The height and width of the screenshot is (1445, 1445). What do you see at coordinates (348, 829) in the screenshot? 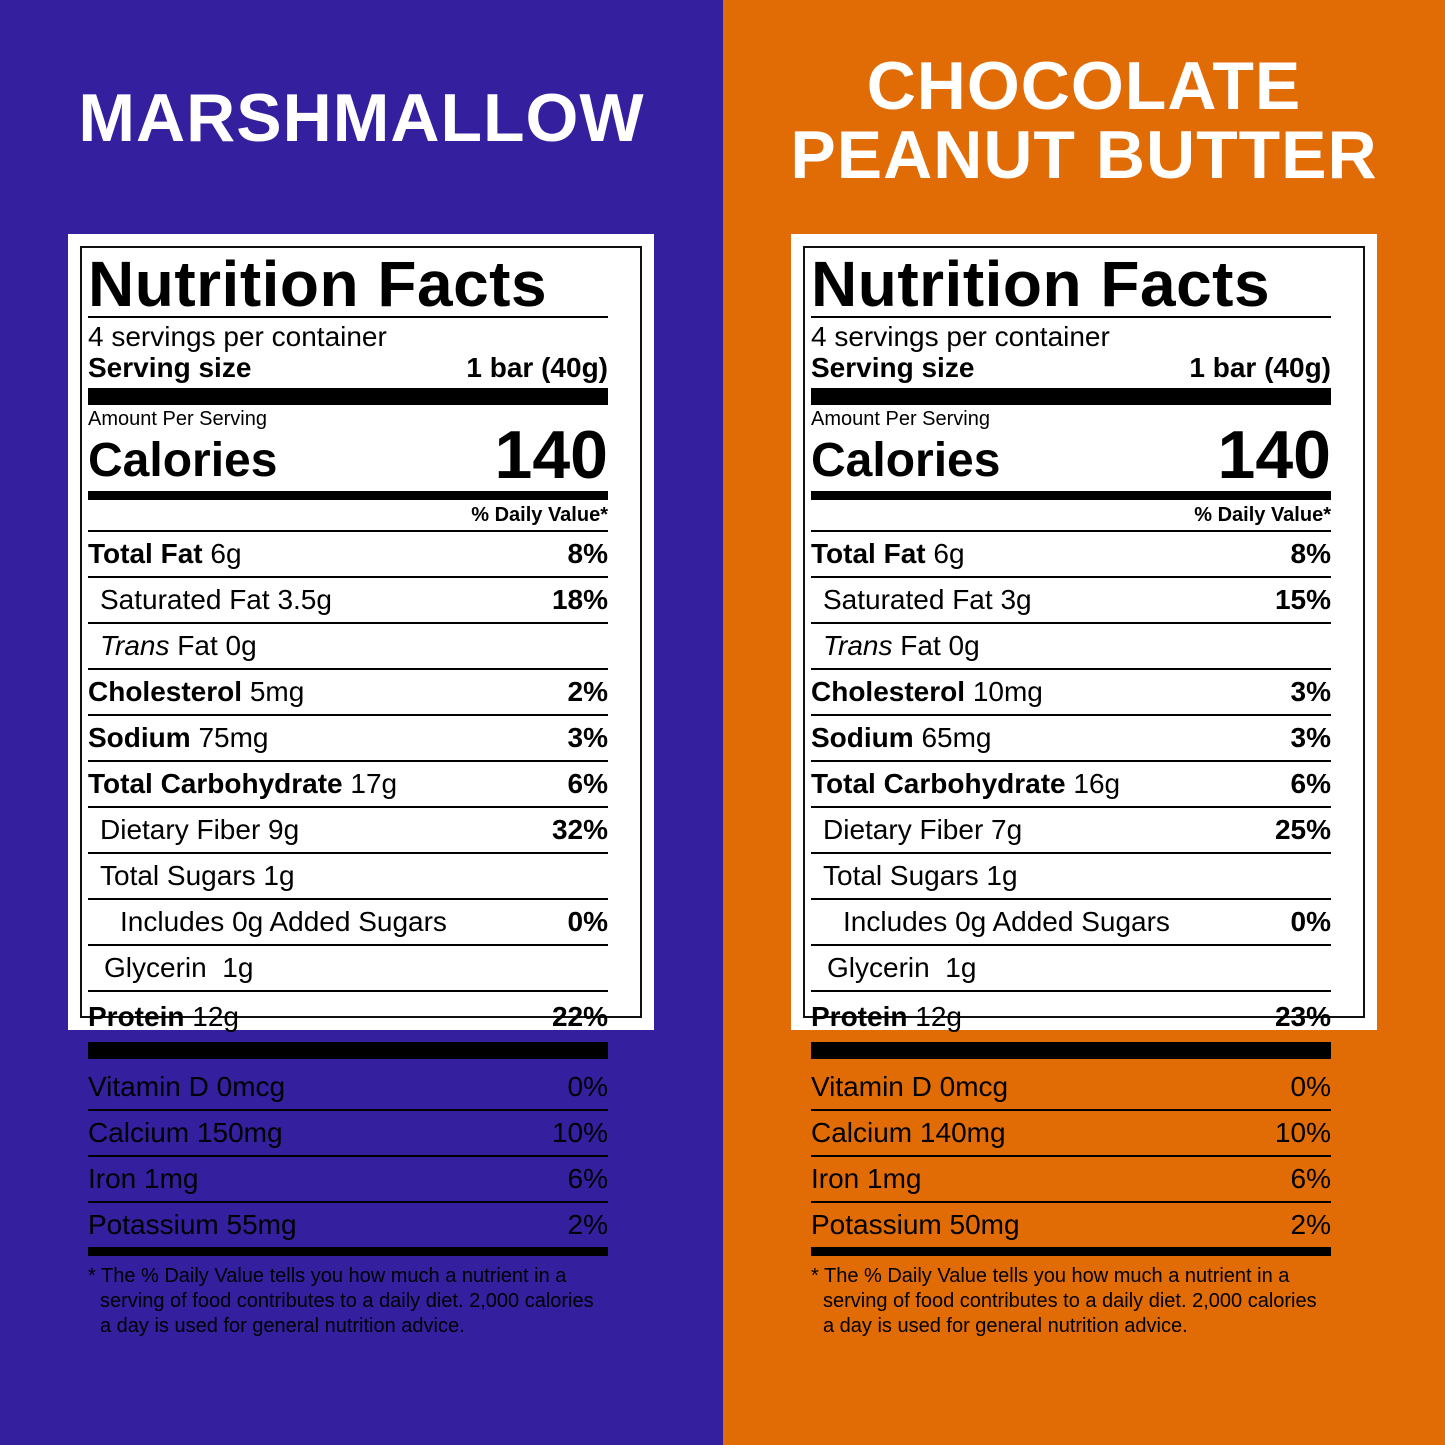
I see `nutrient-row-dietary-fiber: Dietary Fiber 9g 32%` at bounding box center [348, 829].